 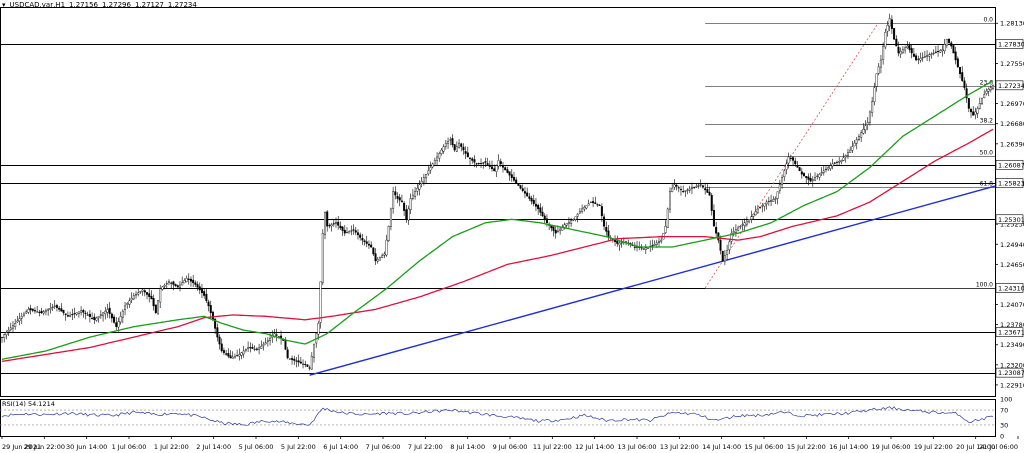 I want to click on price-tick-label: 1.26390, so click(x=1012, y=144).